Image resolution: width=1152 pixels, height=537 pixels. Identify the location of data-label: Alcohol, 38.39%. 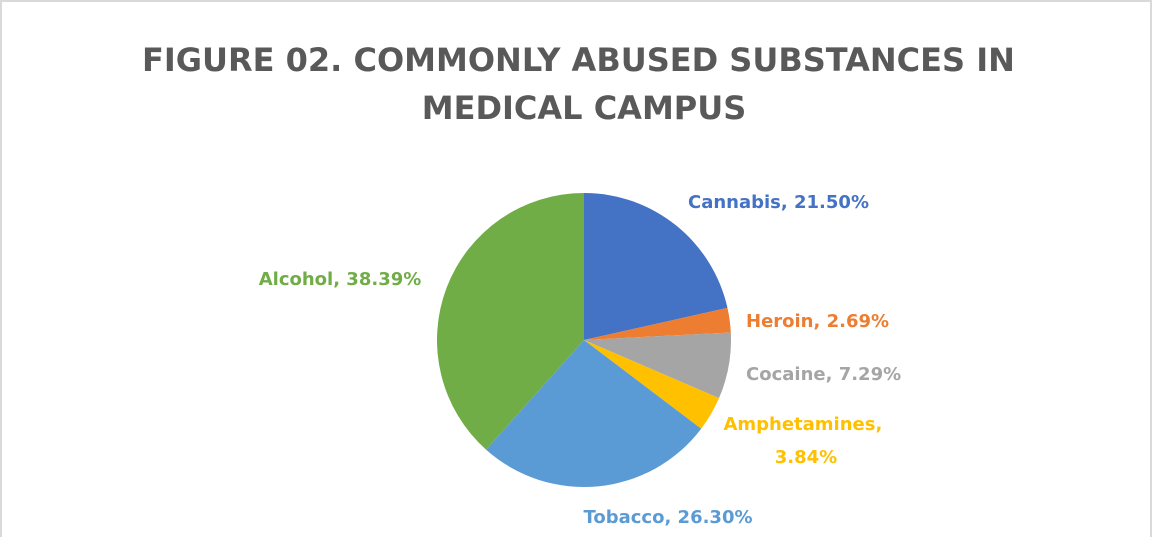
(340, 279).